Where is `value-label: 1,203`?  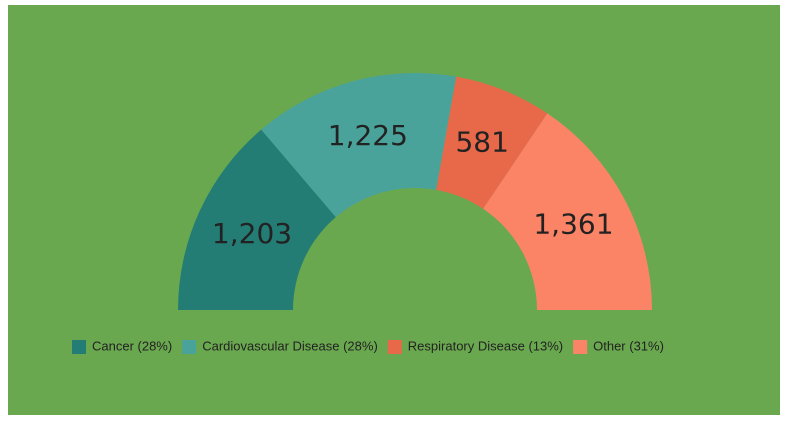 value-label: 1,203 is located at coordinates (252, 233).